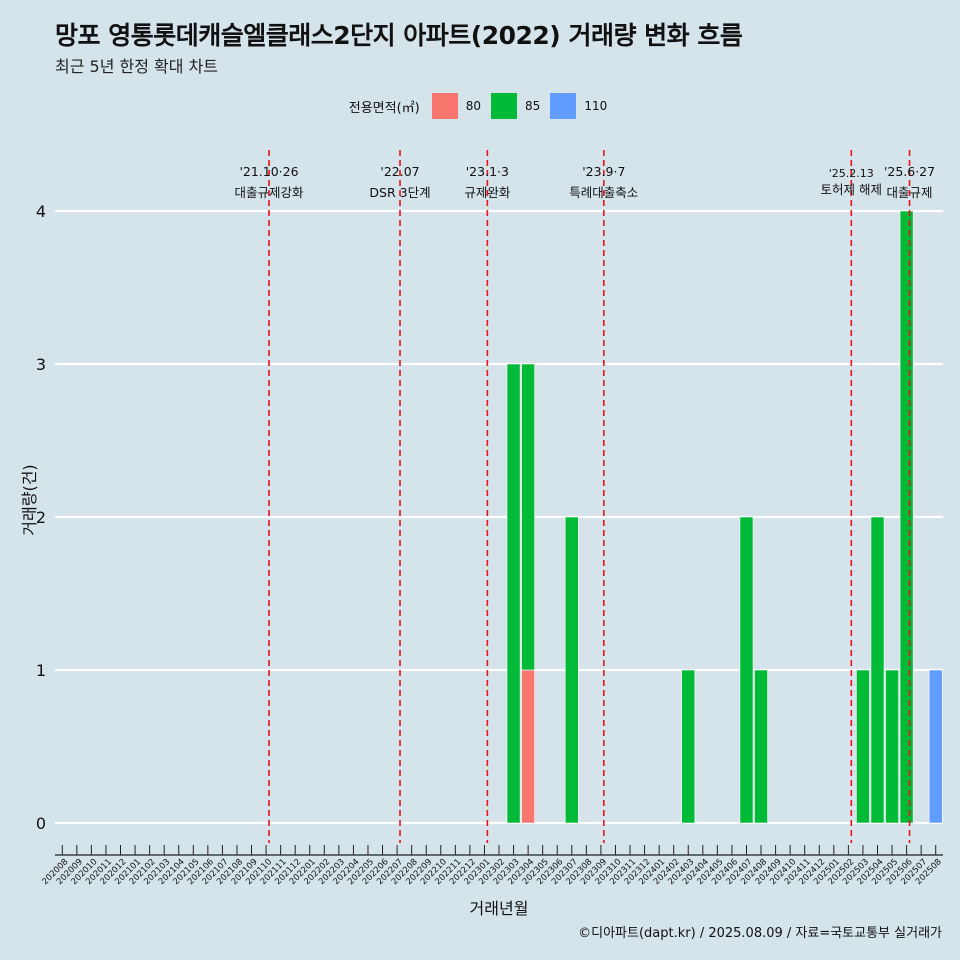 This screenshot has height=960, width=960. Describe the element at coordinates (384, 108) in the screenshot. I see `legend-title: 전용면적(㎡)` at that location.